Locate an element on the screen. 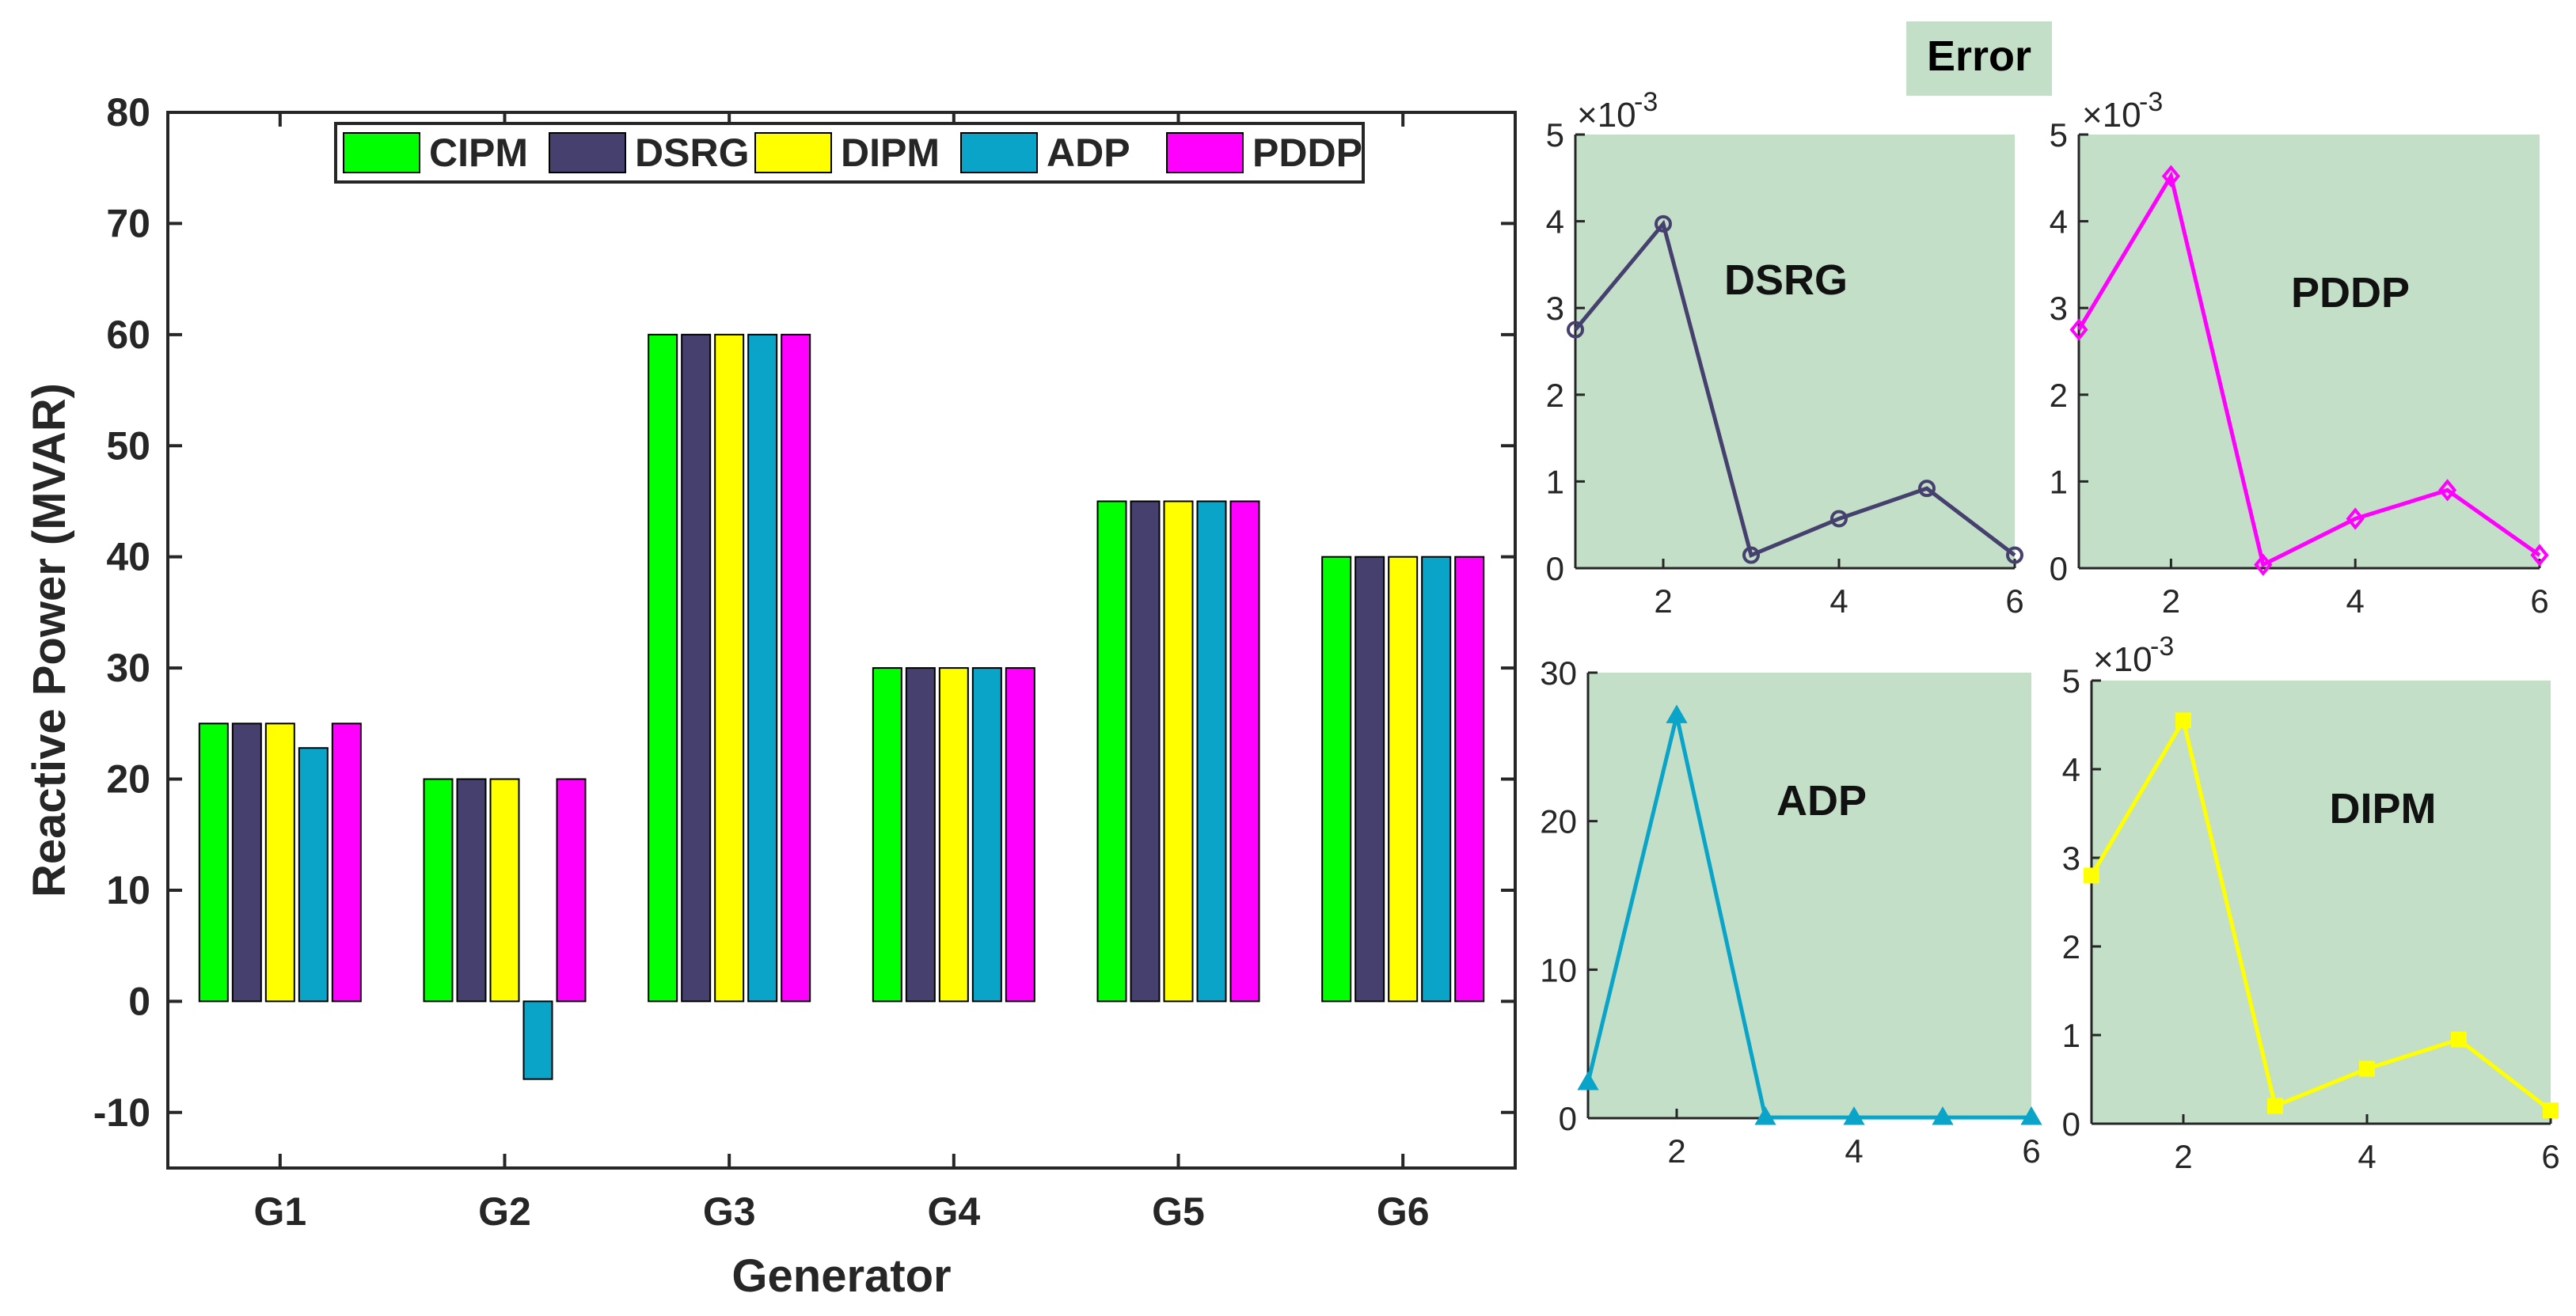  y-tick-label: 70 is located at coordinates (128, 223).